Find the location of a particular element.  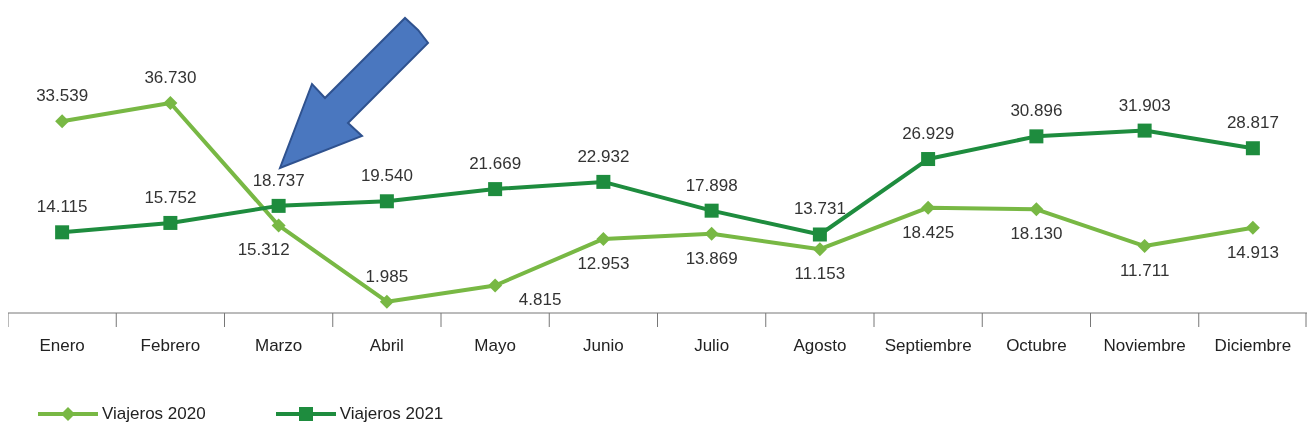

data-label: 13.869 is located at coordinates (711, 258).